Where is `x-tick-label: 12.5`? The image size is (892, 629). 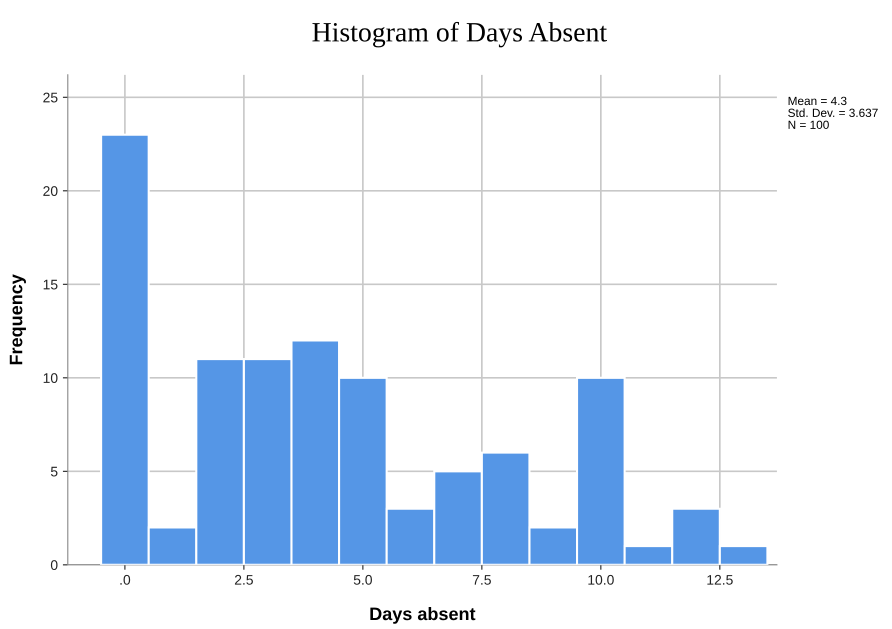
x-tick-label: 12.5 is located at coordinates (720, 579).